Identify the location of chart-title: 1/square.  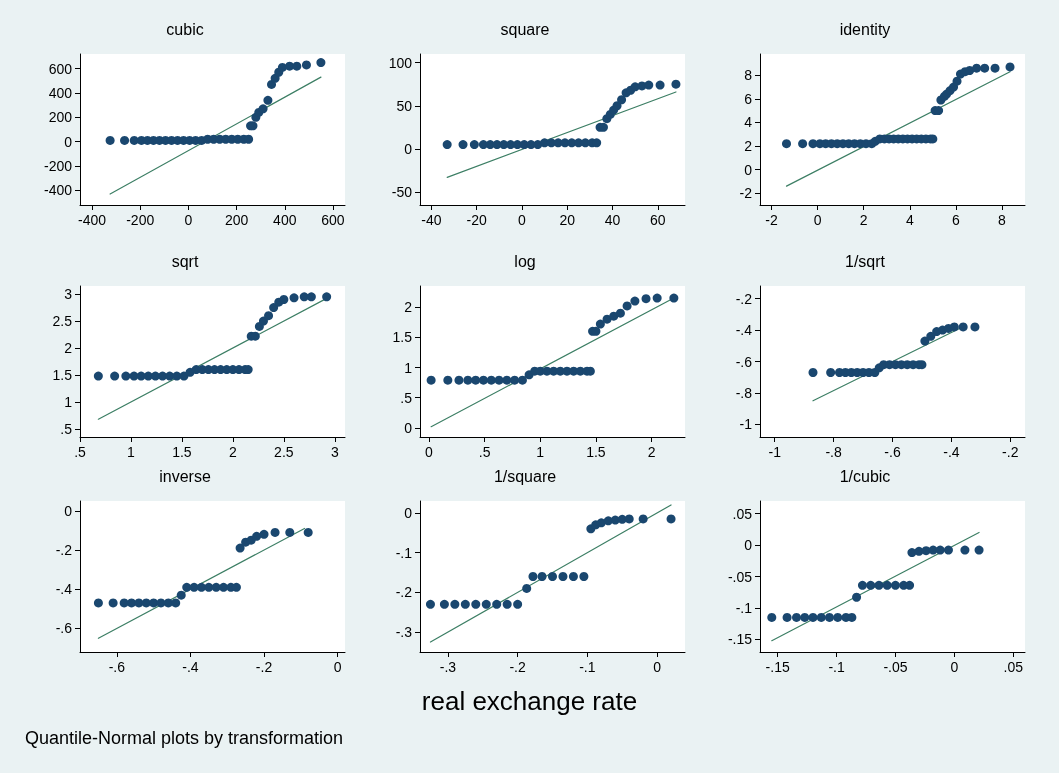
(525, 476).